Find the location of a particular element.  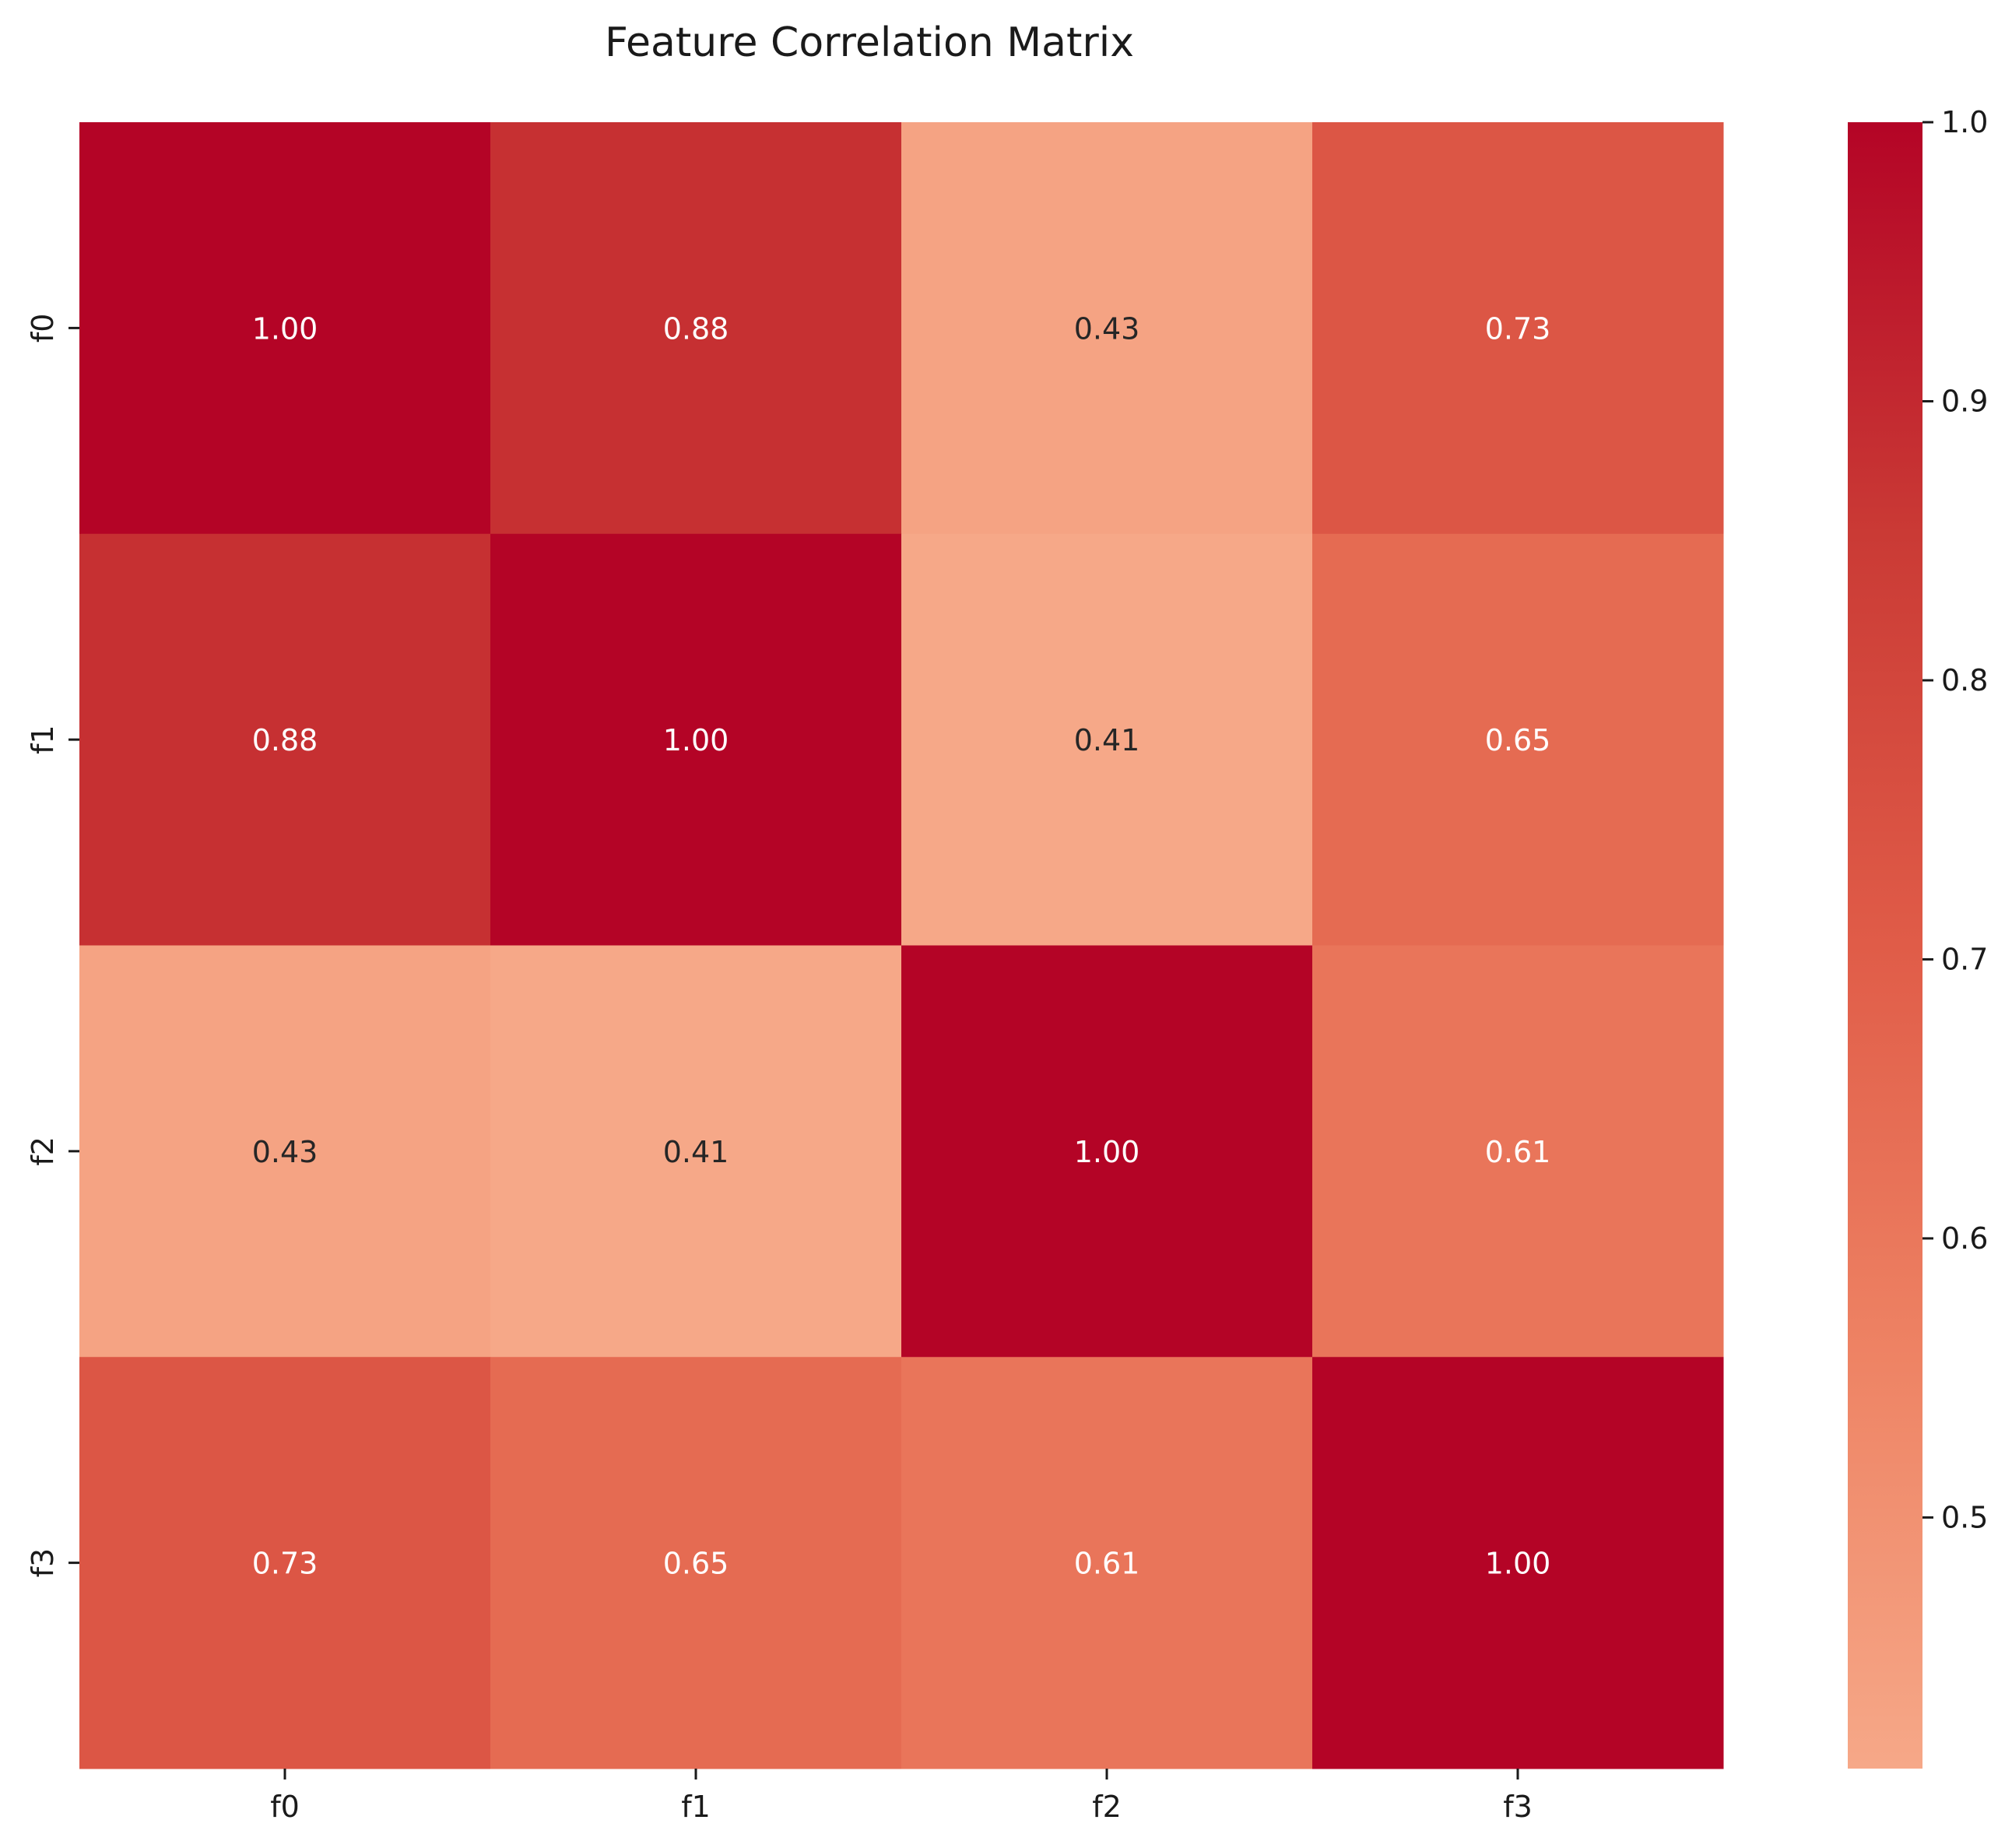

heatmap-value-label-f2-f2: 1.00 is located at coordinates (1107, 1152).